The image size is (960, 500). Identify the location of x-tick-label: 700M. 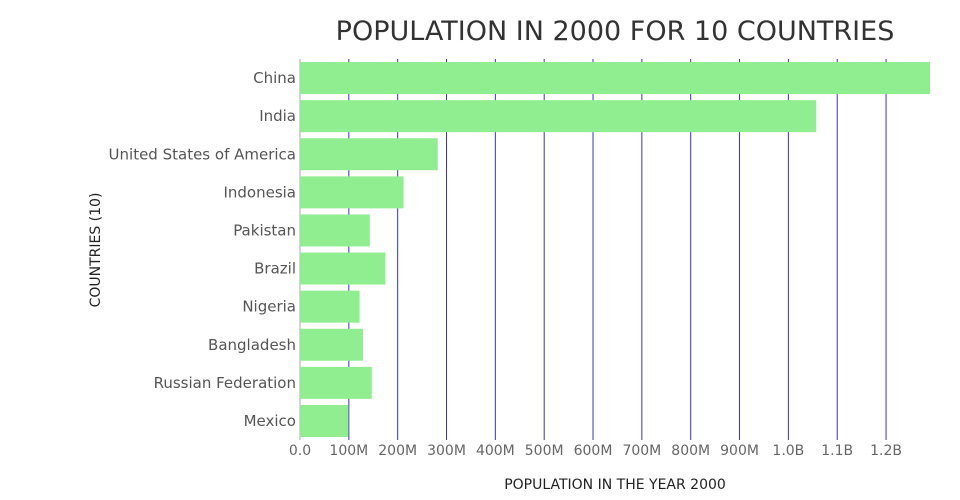
(641, 451).